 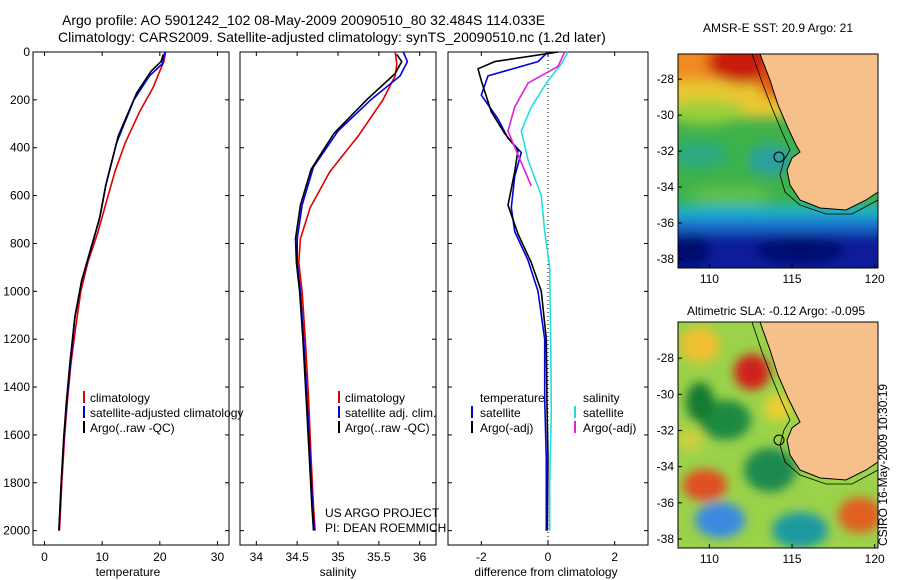 What do you see at coordinates (601, 398) in the screenshot?
I see `legend-salinity-title: salinity` at bounding box center [601, 398].